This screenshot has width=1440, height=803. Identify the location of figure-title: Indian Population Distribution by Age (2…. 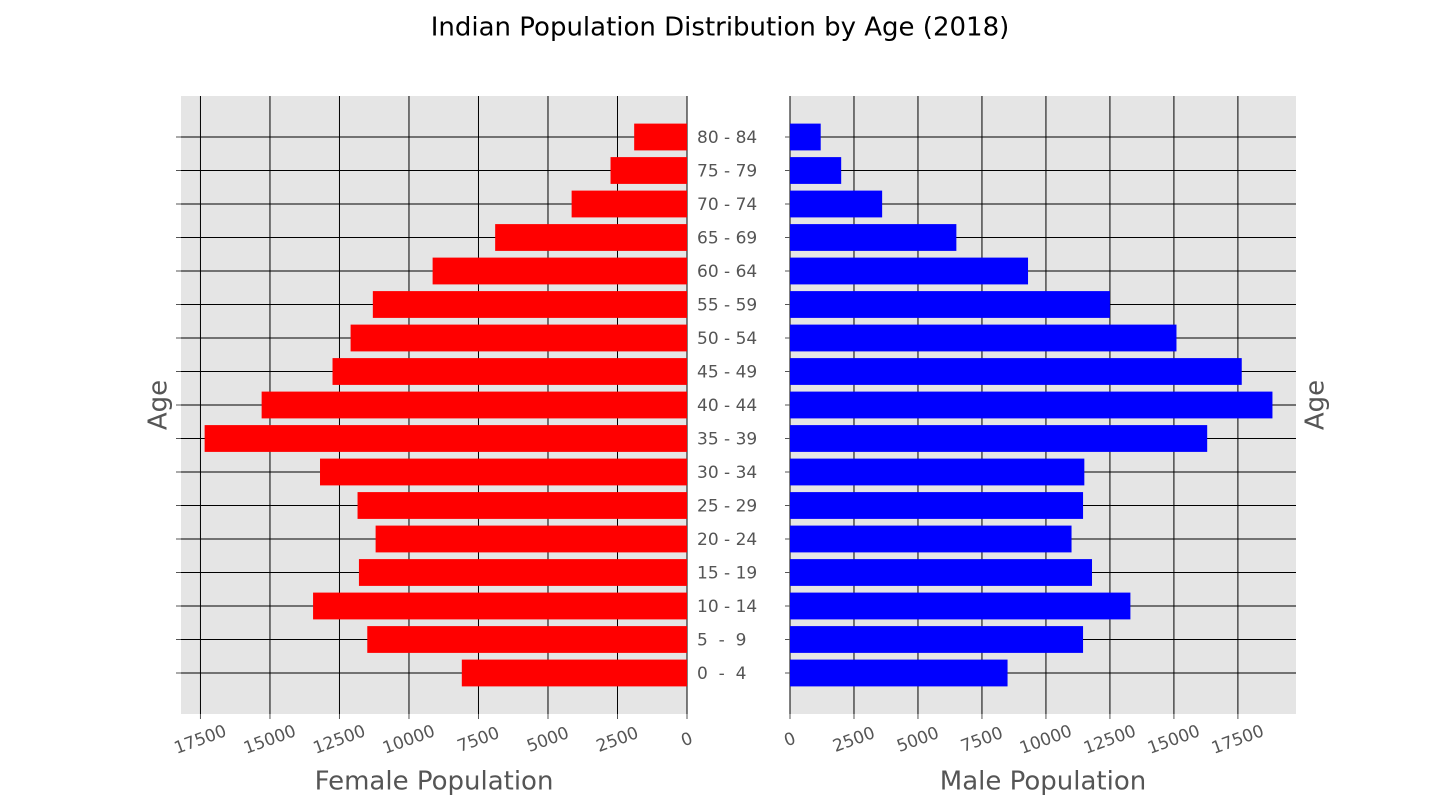
(720, 28).